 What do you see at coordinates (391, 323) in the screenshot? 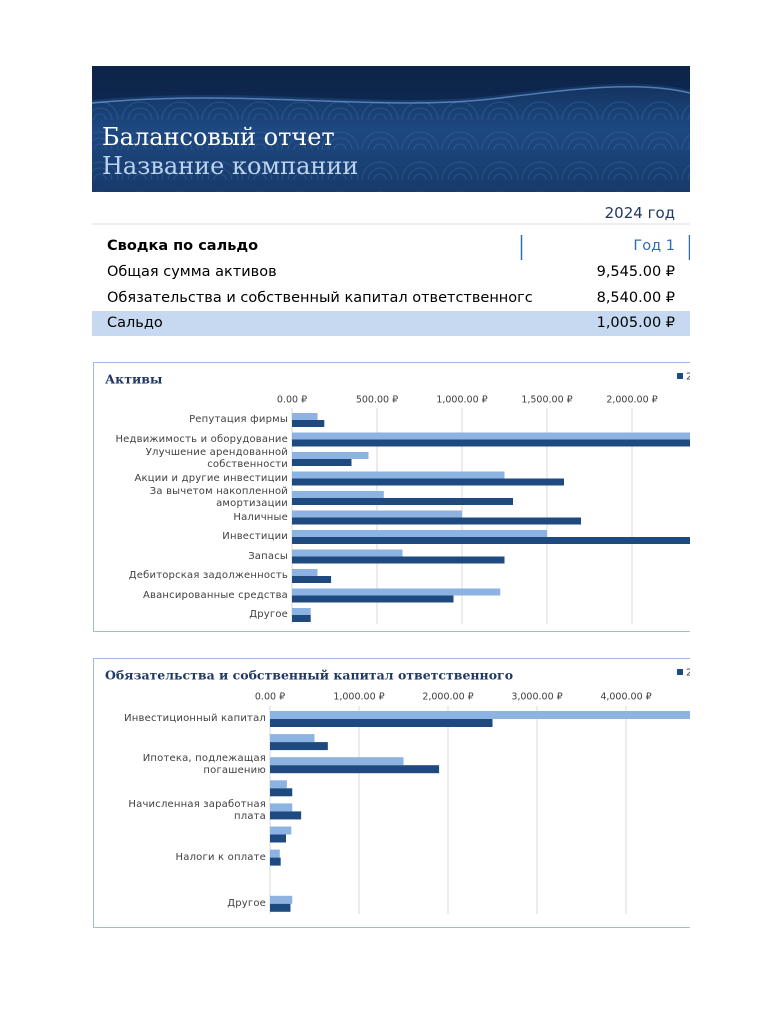
I see `total-row-bg` at bounding box center [391, 323].